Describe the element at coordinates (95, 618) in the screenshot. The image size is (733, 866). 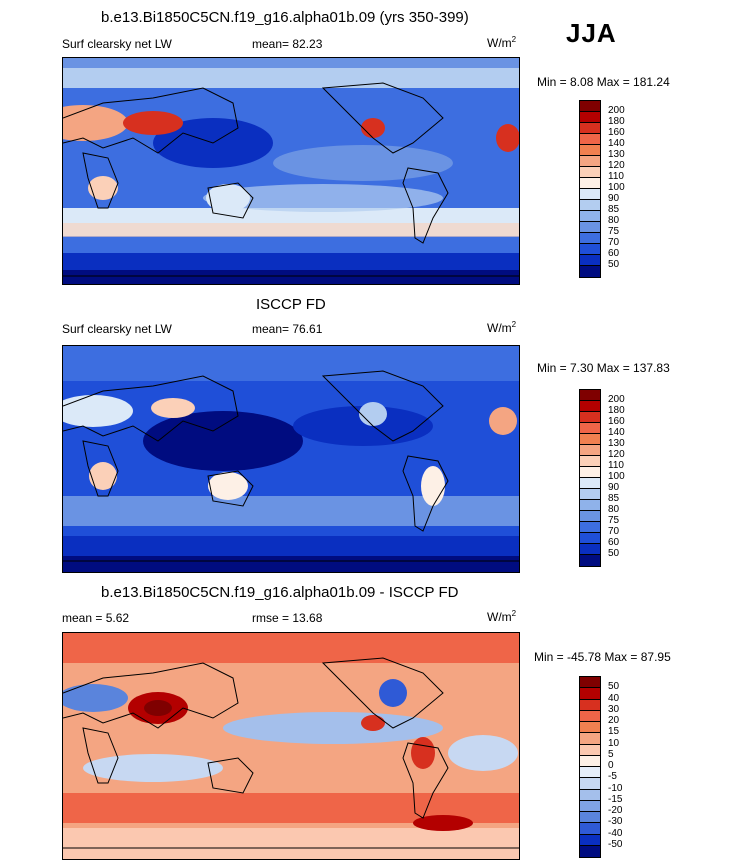
I see `panel3-mean: mean = 5.62` at that location.